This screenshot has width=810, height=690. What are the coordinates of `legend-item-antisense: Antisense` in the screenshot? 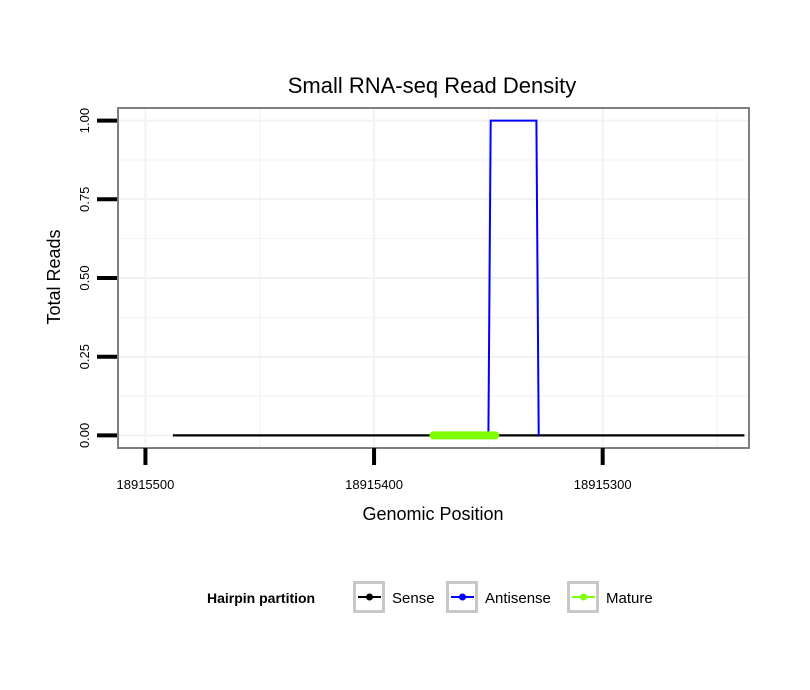 It's located at (498, 597).